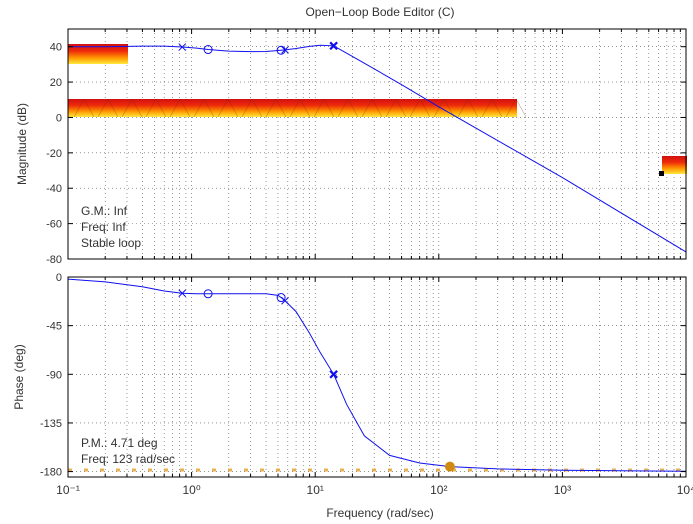 The height and width of the screenshot is (524, 693). I want to click on figure-title: Open−Loop Bode Editor (C), so click(379, 12).